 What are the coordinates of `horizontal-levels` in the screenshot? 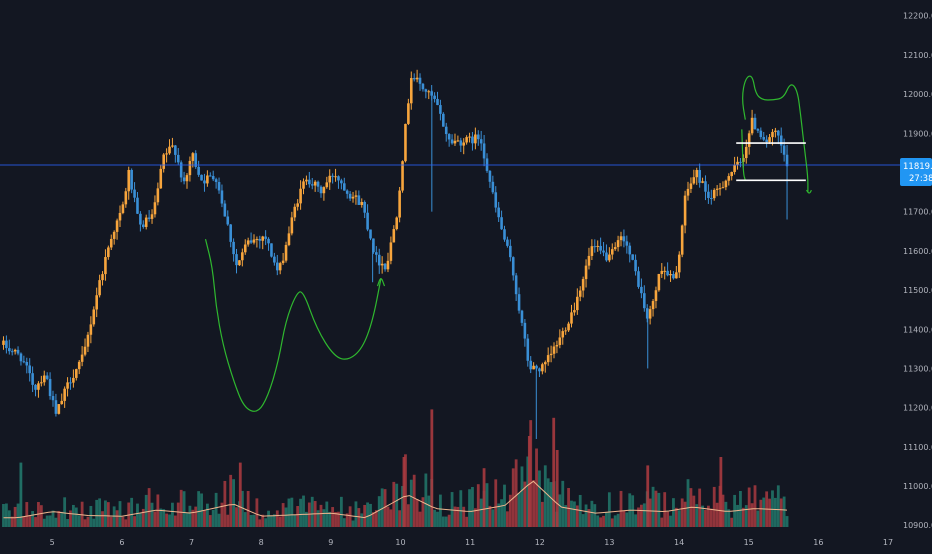 It's located at (771, 162).